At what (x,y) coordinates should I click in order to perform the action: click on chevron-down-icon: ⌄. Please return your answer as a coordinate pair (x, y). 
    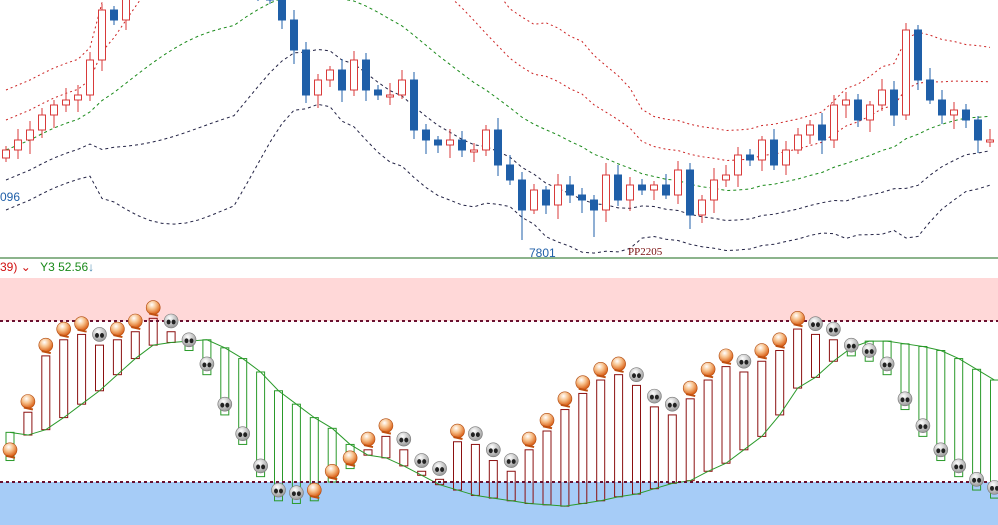
    Looking at the image, I should click on (25, 267).